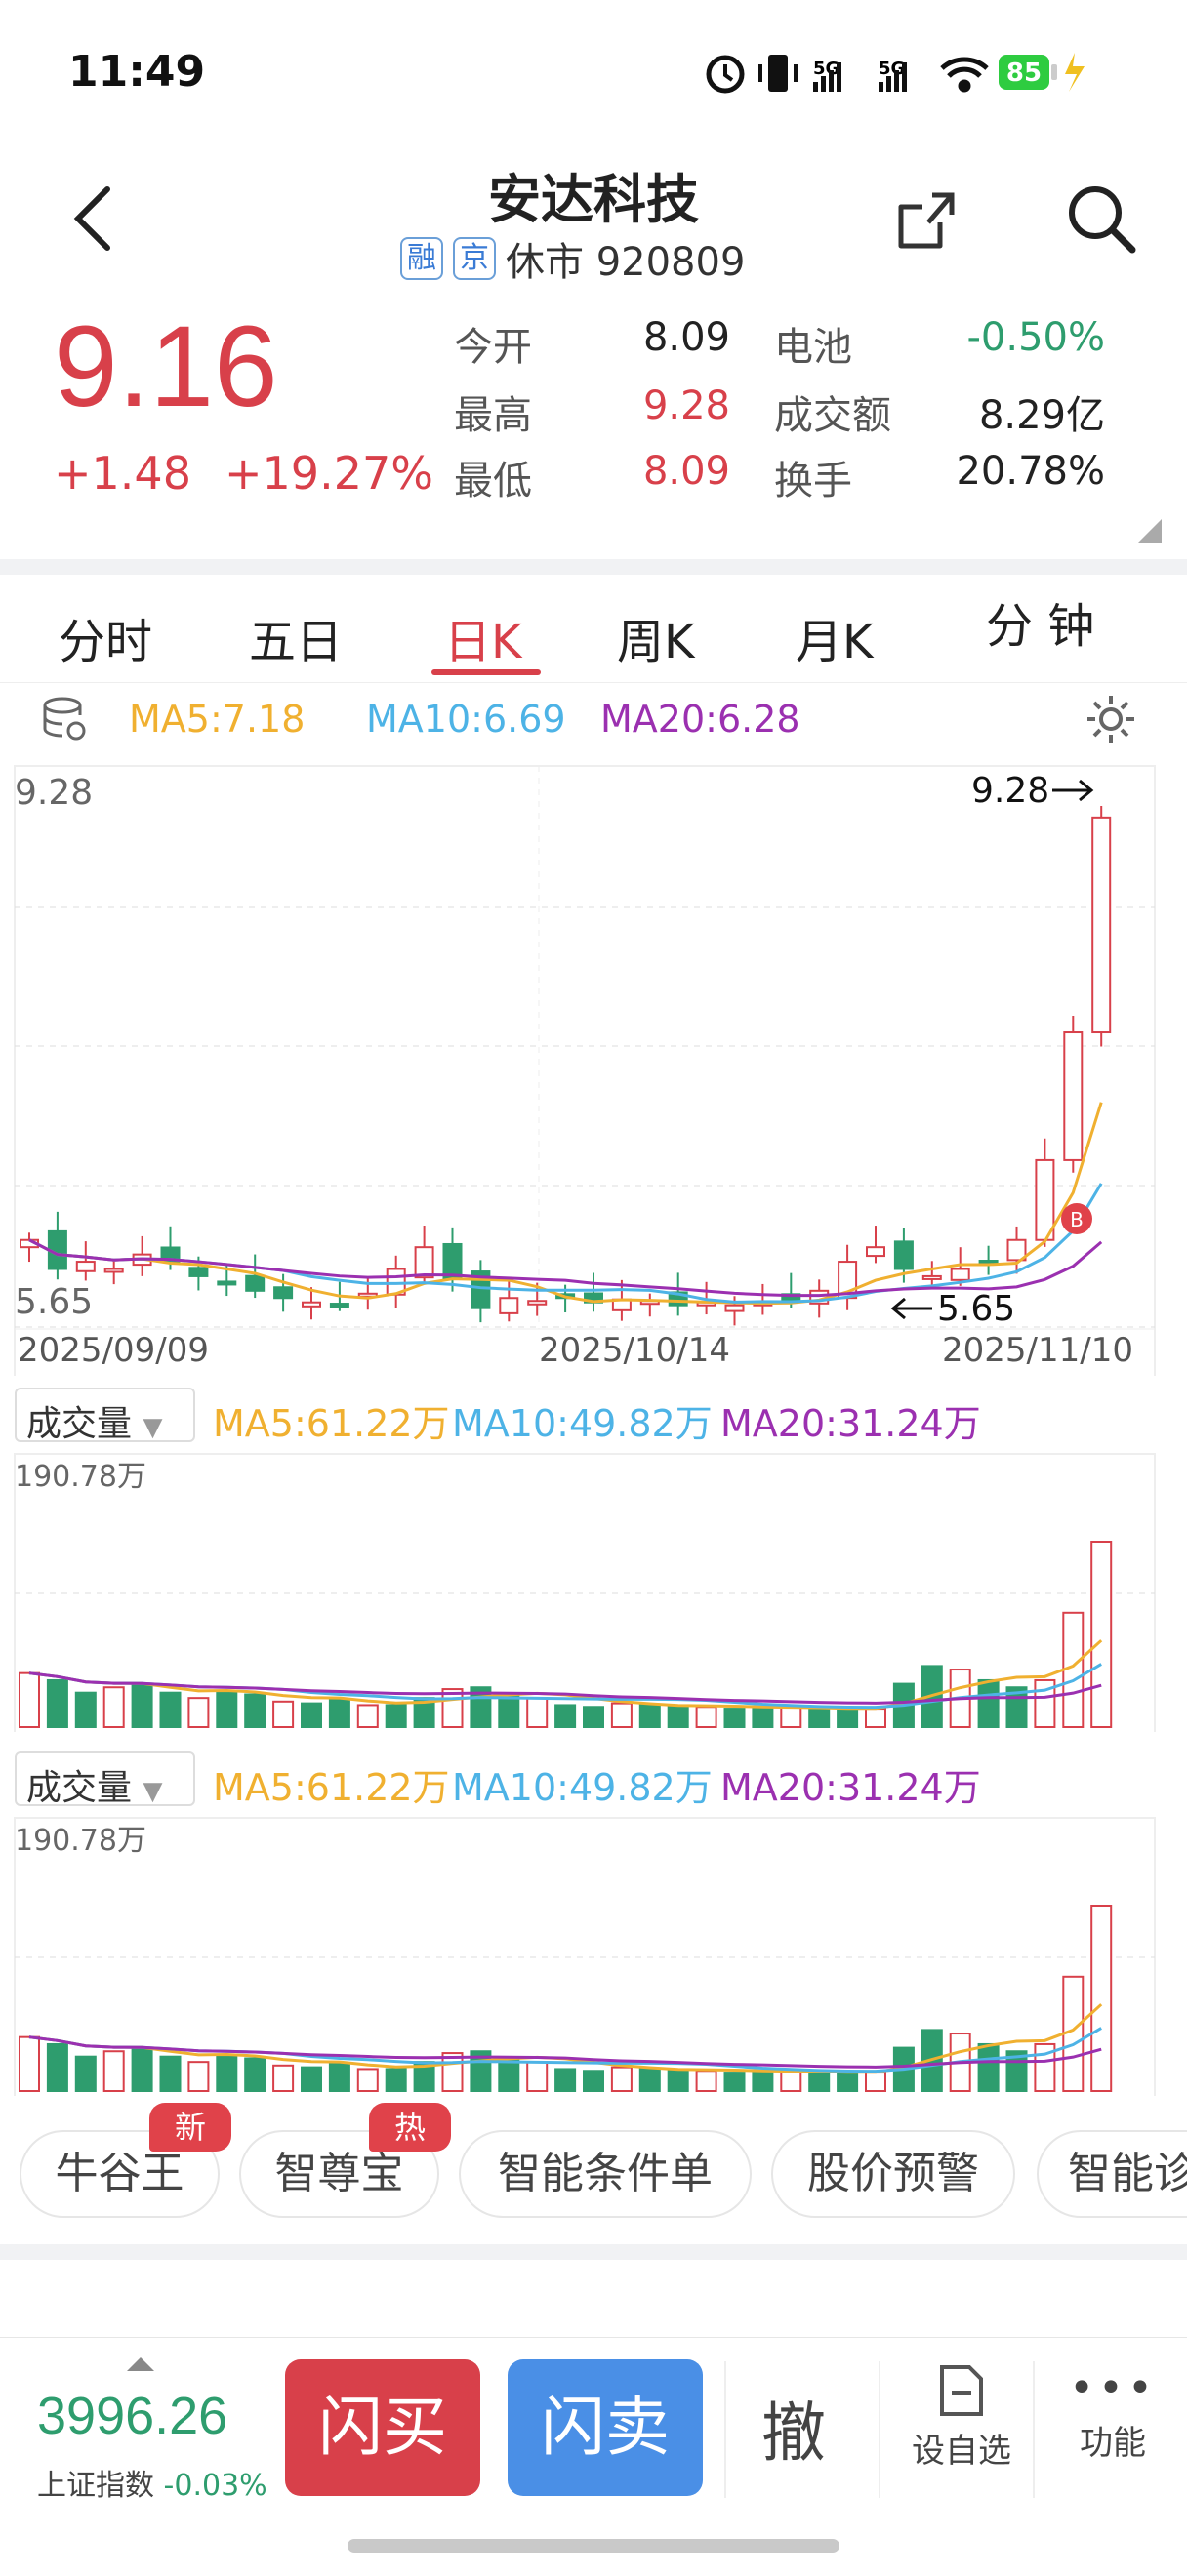  Describe the element at coordinates (1149, 530) in the screenshot. I see `expand-corner-icon` at that location.